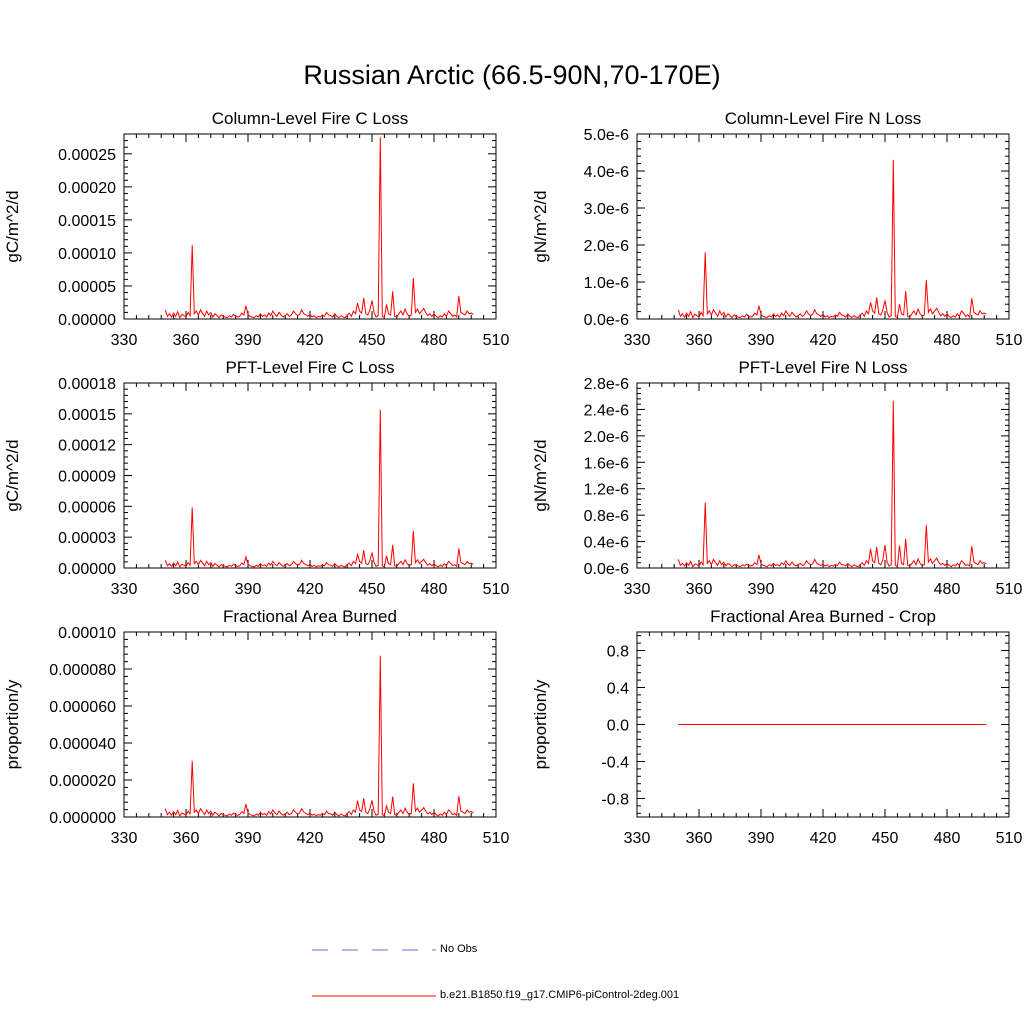  I want to click on y-tick-label: 2.4e-6, so click(606, 410).